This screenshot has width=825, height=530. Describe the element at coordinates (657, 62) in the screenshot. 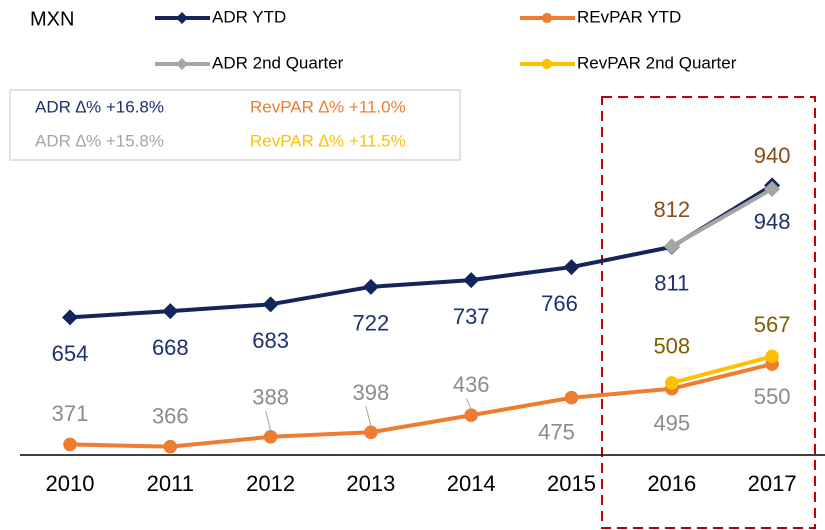

I see `legend-label: RevPAR 2nd Quarter` at that location.